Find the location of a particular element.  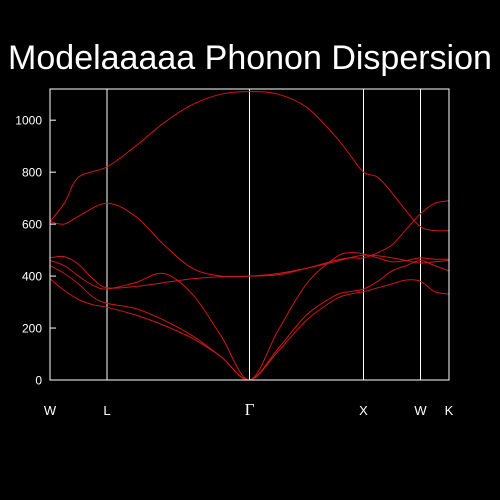

y-tick-label: 0 is located at coordinates (38, 381).